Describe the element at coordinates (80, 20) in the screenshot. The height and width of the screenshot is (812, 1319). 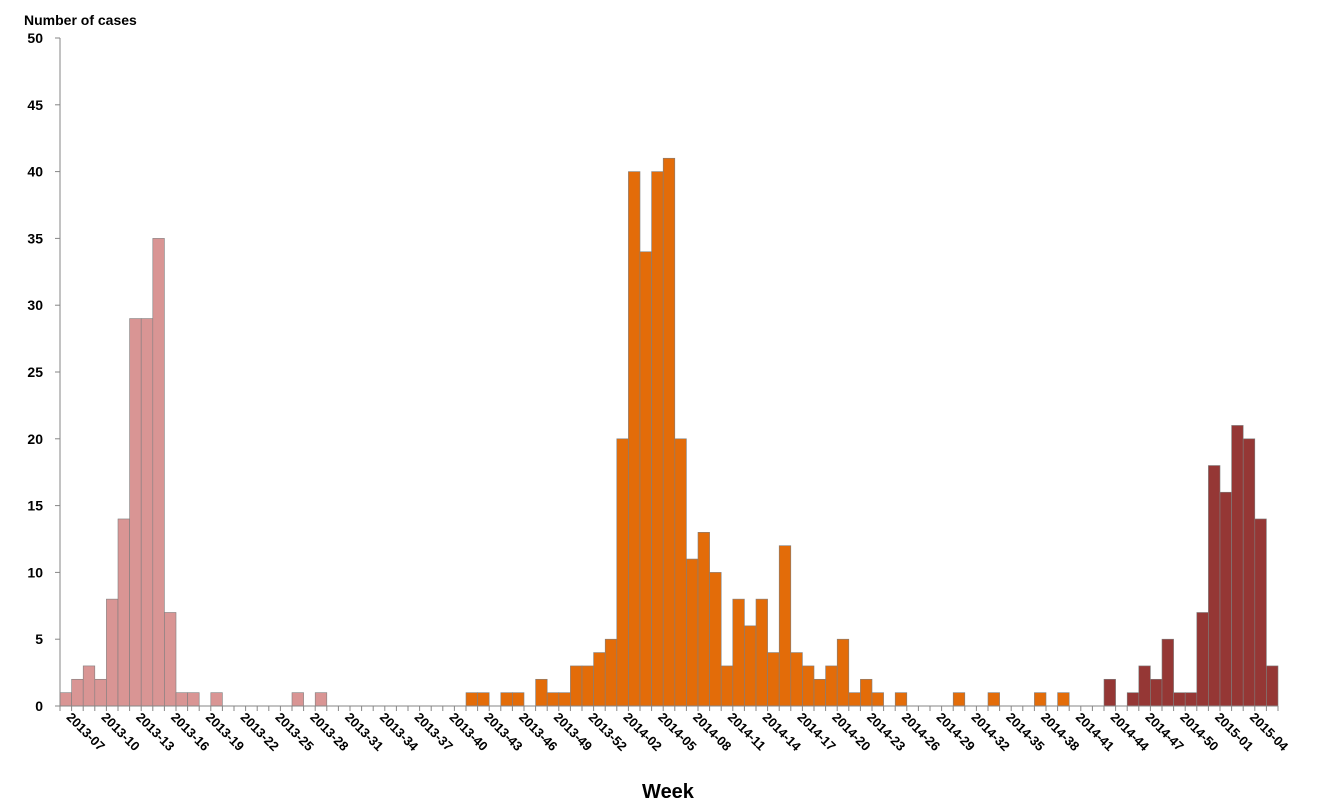
I see `y-axis-label: Number of cases` at that location.